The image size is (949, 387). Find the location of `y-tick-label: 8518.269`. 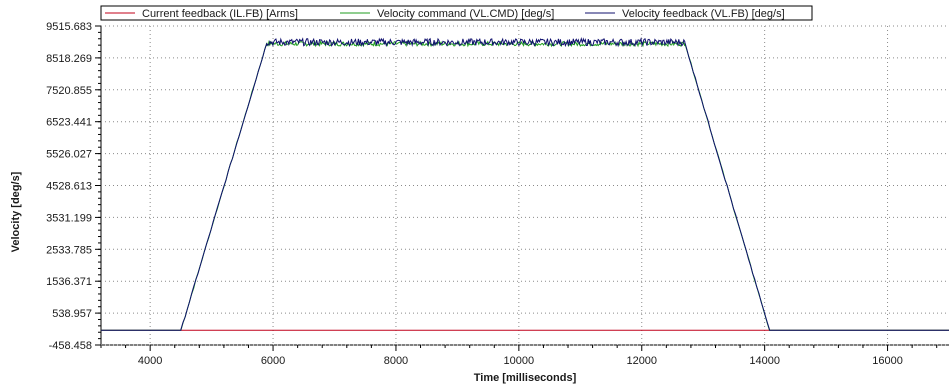

y-tick-label: 8518.269 is located at coordinates (69, 59).